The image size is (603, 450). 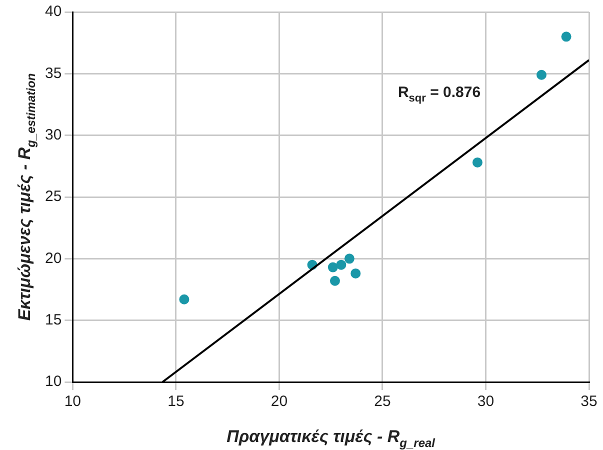 I want to click on x-tick-label: 15, so click(x=176, y=401).